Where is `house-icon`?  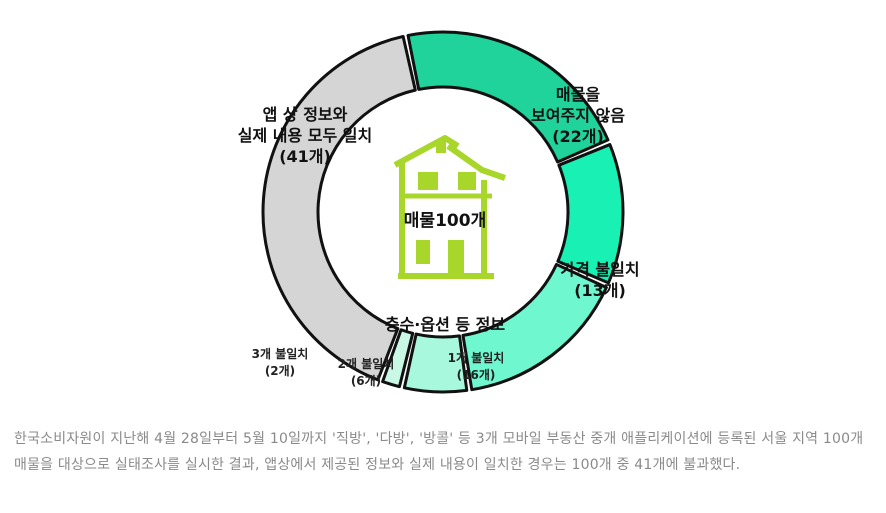 house-icon is located at coordinates (449, 207).